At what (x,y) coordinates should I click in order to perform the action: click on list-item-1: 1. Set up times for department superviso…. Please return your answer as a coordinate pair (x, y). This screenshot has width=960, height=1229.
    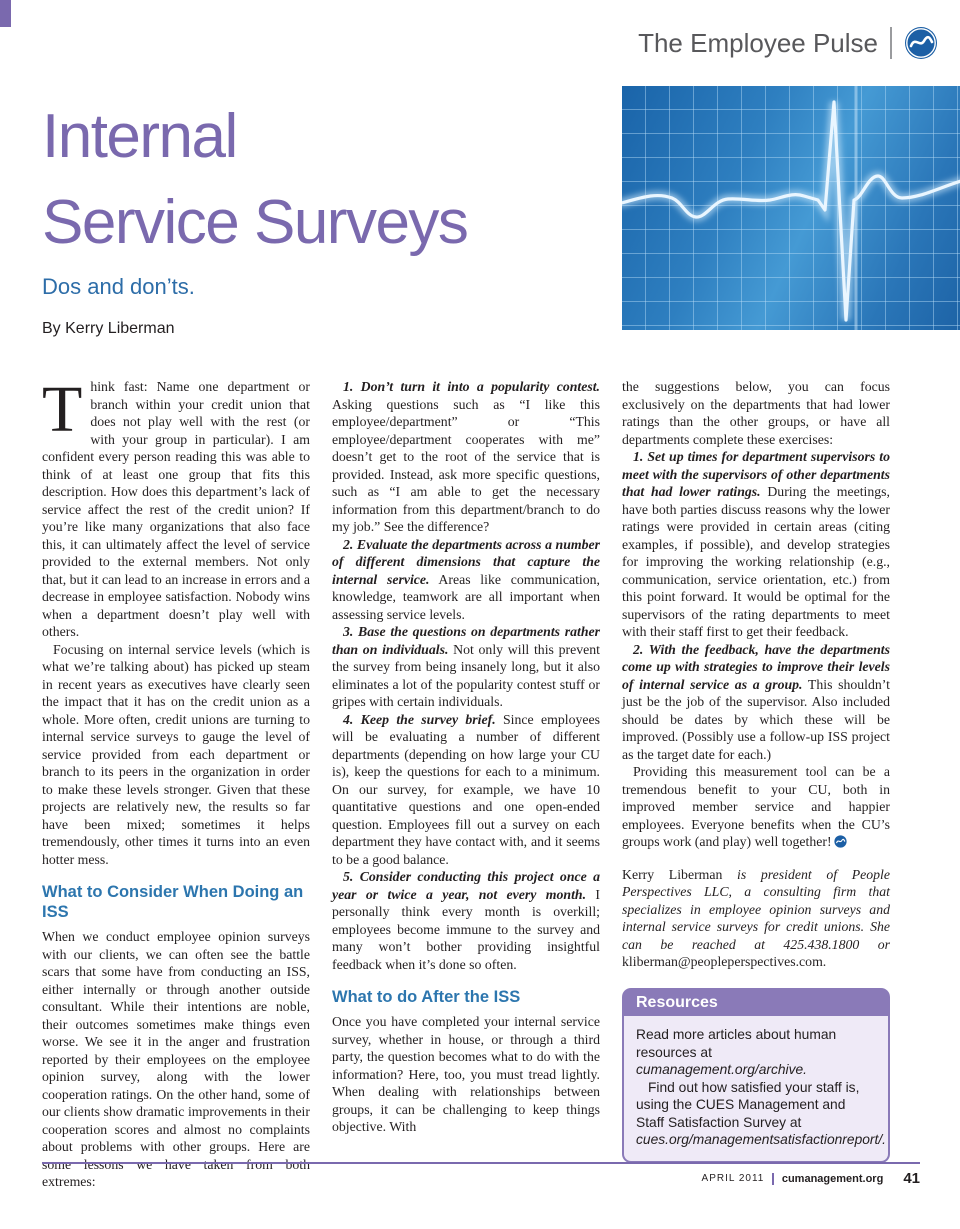
    Looking at the image, I should click on (756, 544).